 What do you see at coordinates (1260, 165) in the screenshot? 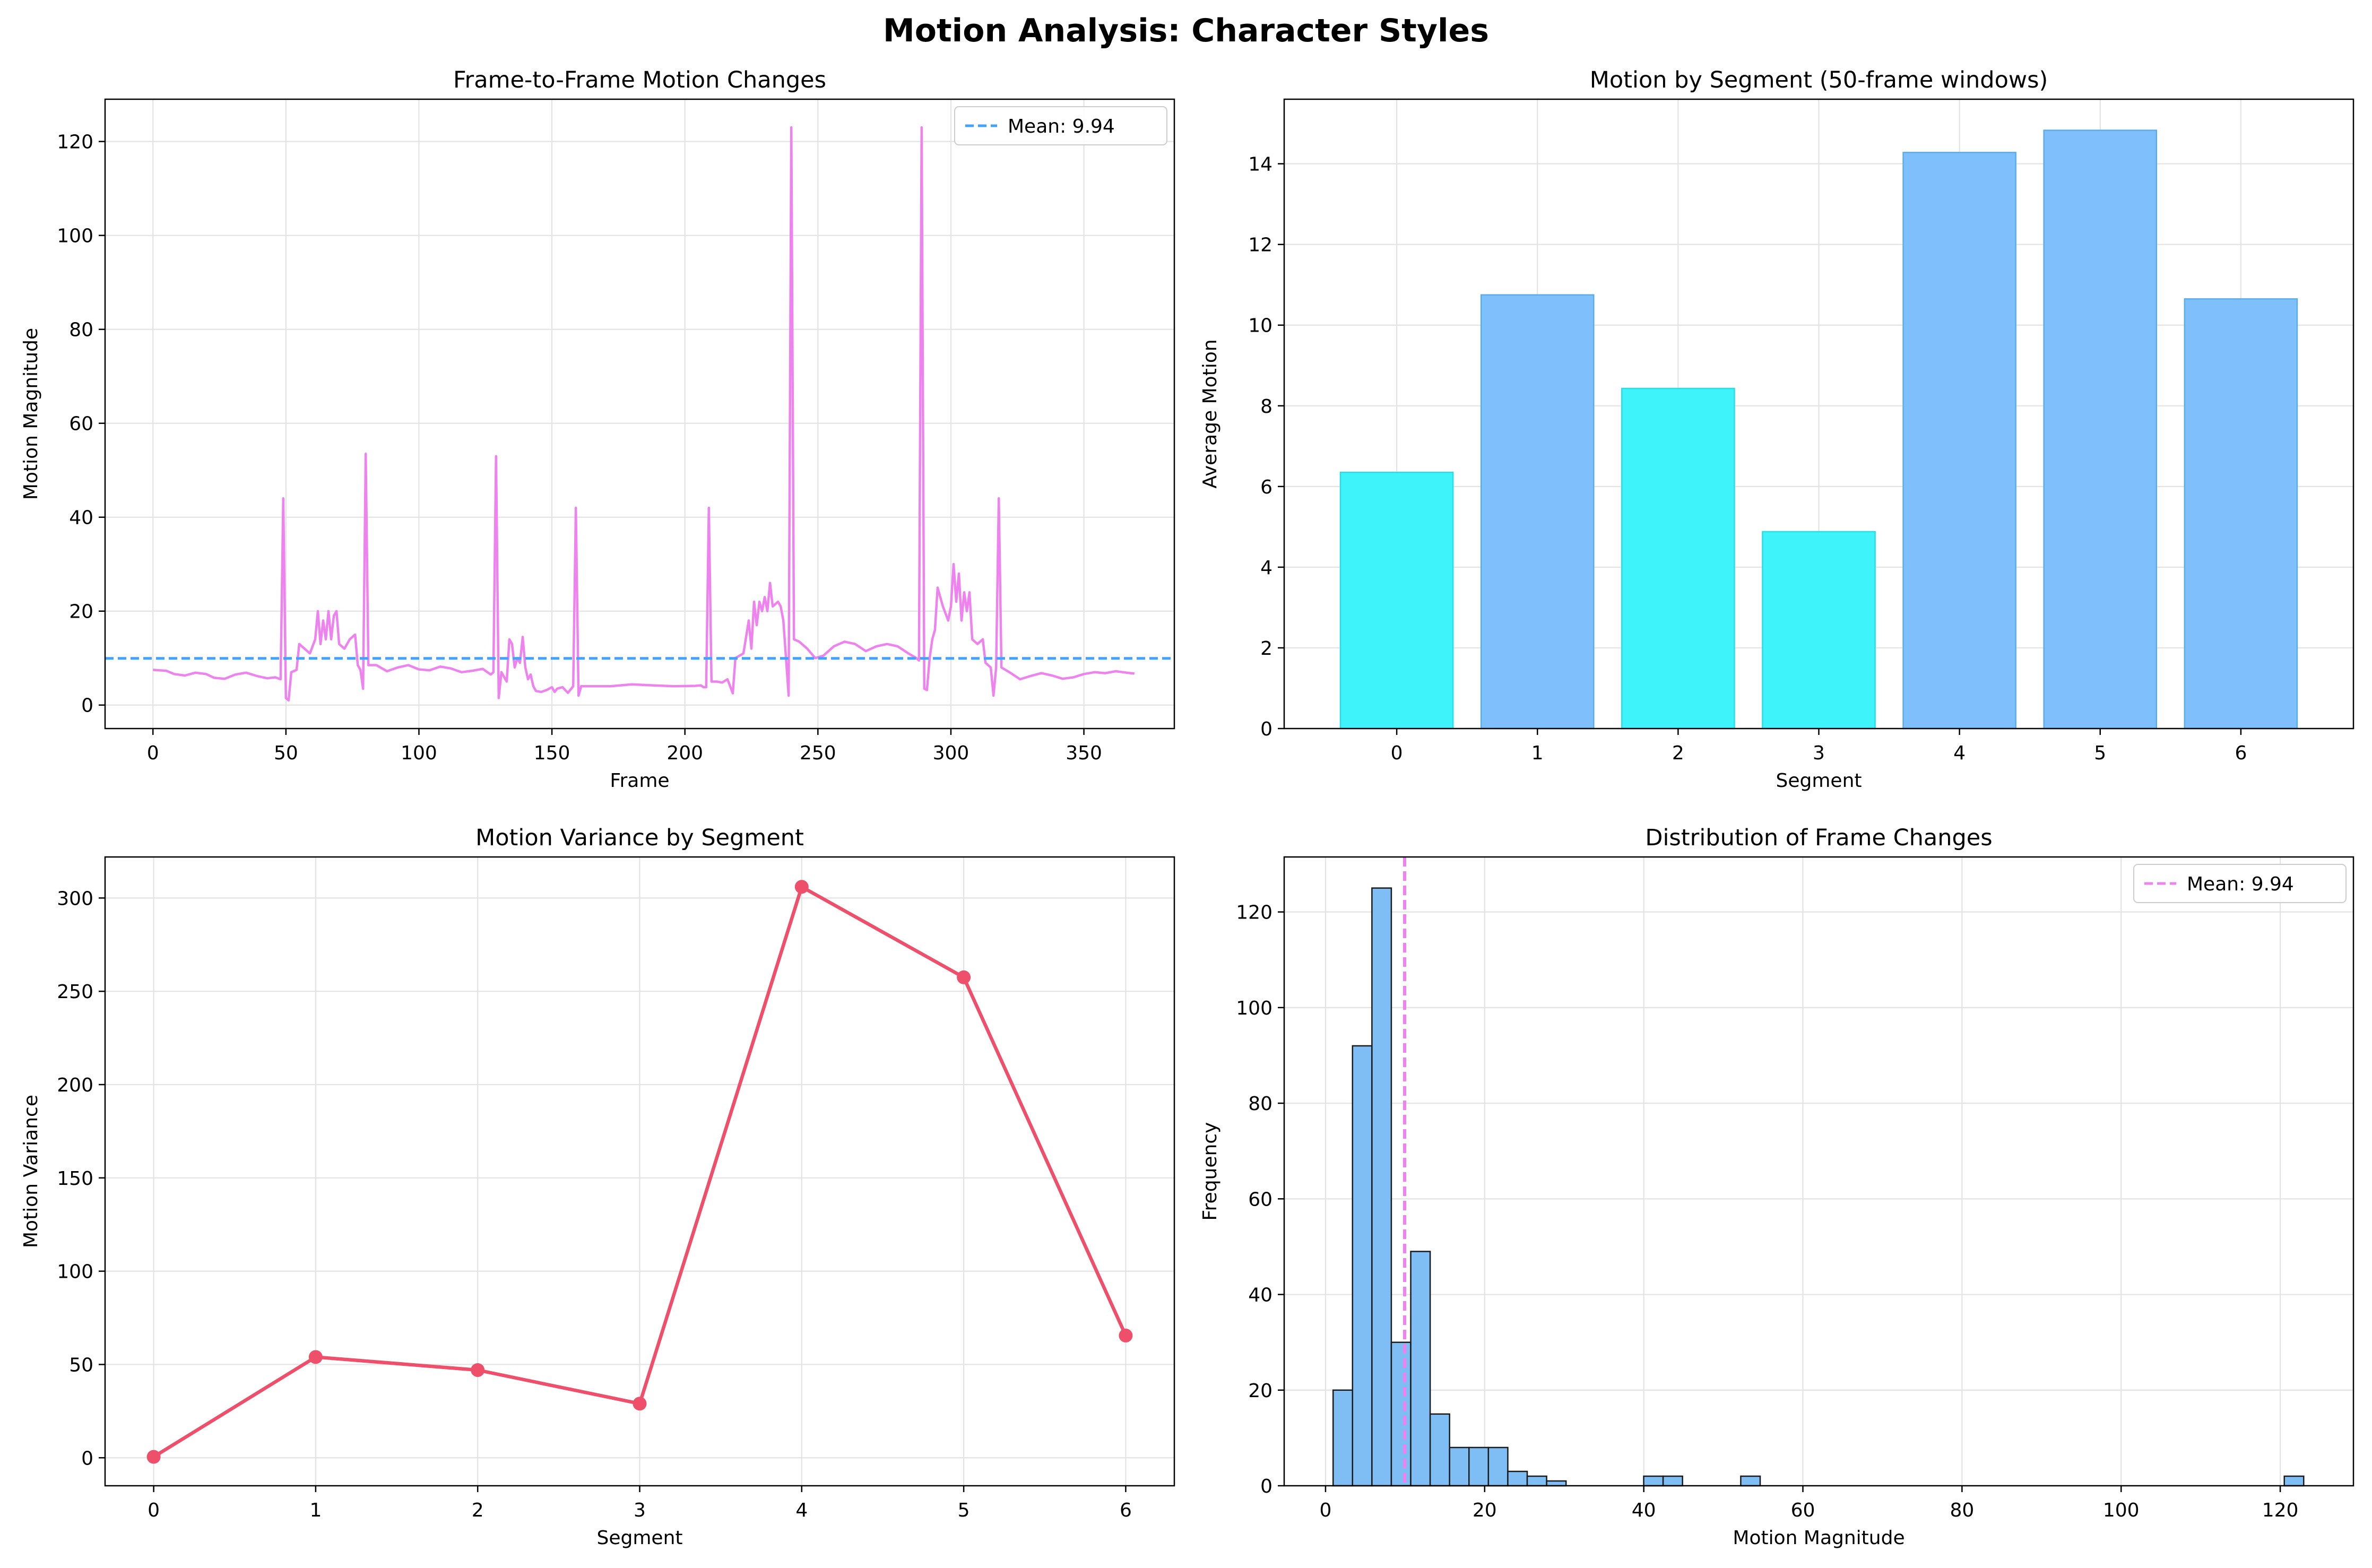
I see `y-tick-label: 14` at bounding box center [1260, 165].